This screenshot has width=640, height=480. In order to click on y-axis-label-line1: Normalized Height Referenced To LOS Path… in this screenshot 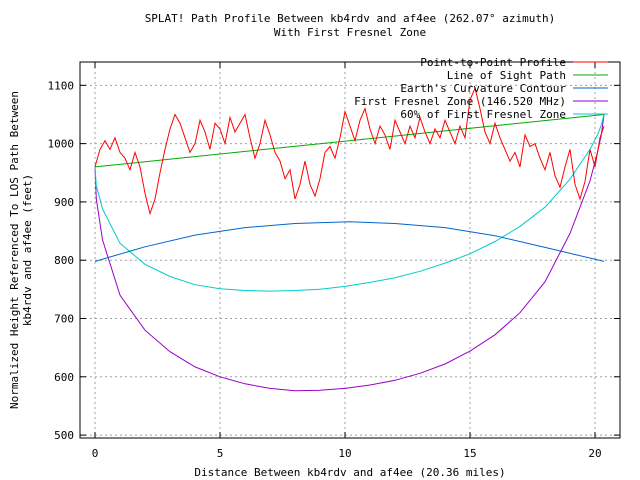, I will do `click(14, 250)`.